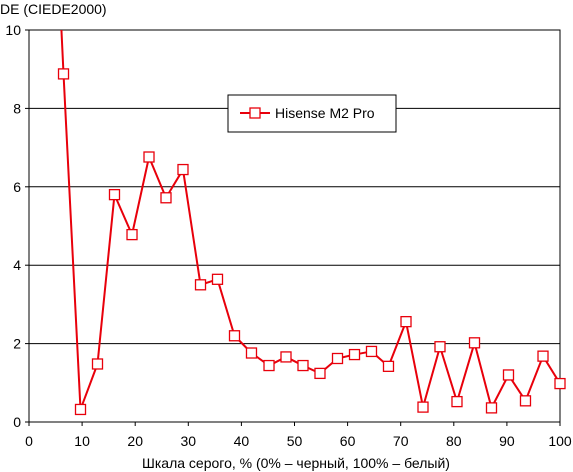 The width and height of the screenshot is (573, 472). What do you see at coordinates (17, 344) in the screenshot?
I see `y-tick-label: 2` at bounding box center [17, 344].